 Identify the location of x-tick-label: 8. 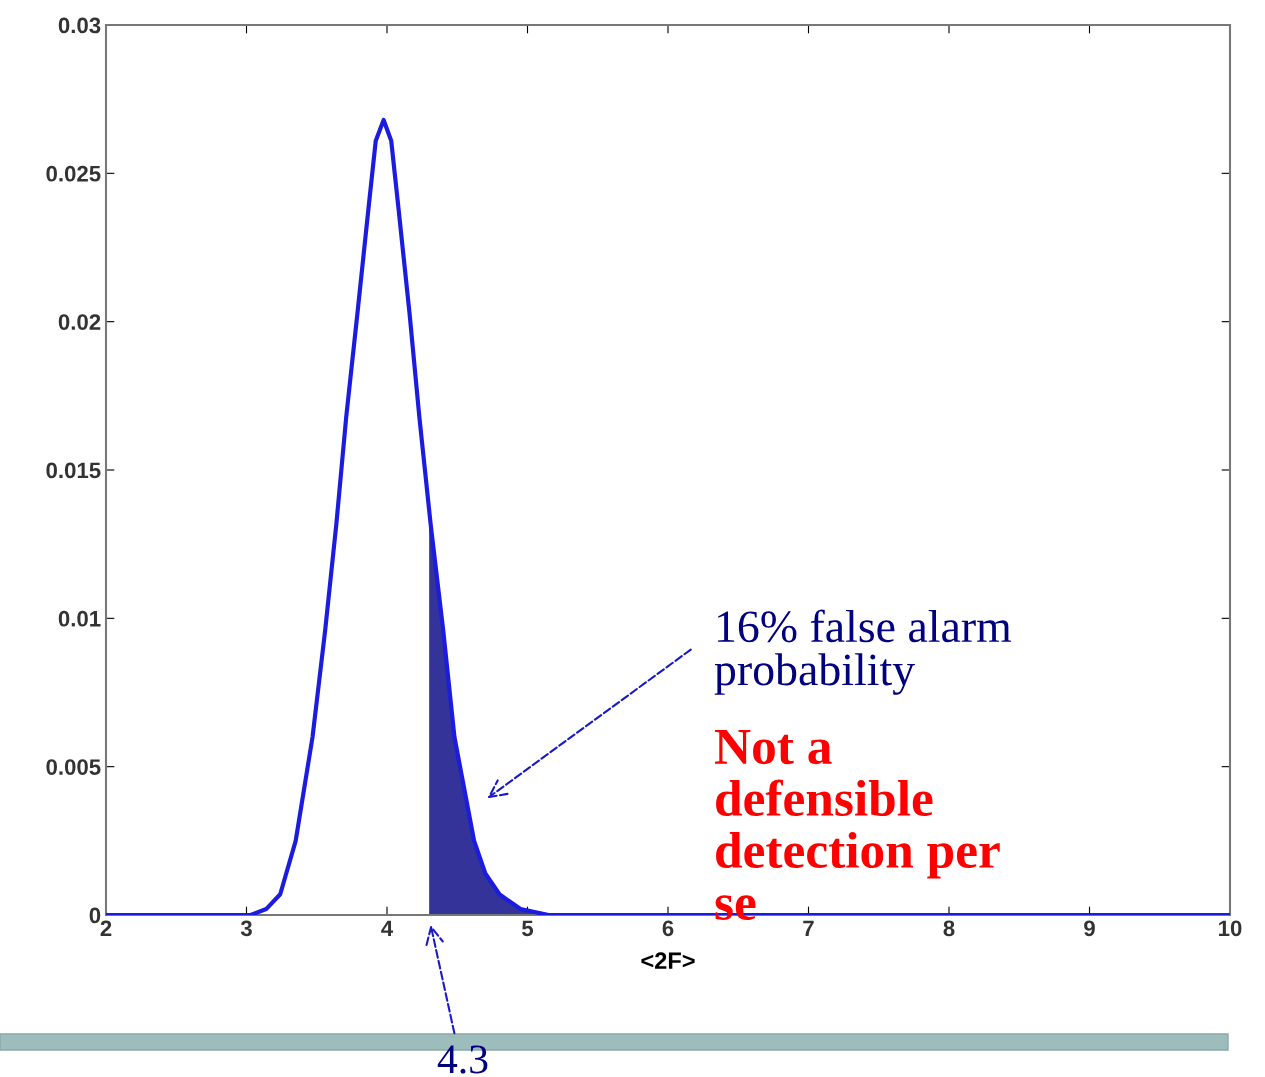
(949, 928).